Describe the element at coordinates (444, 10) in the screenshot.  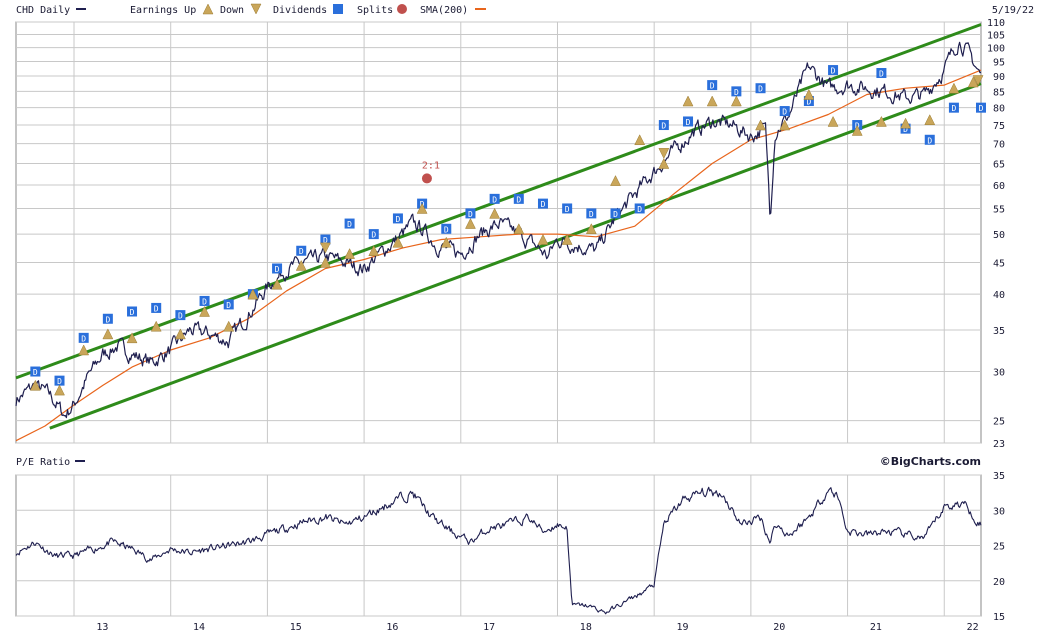
I see `sma-label: SMA(200)` at that location.